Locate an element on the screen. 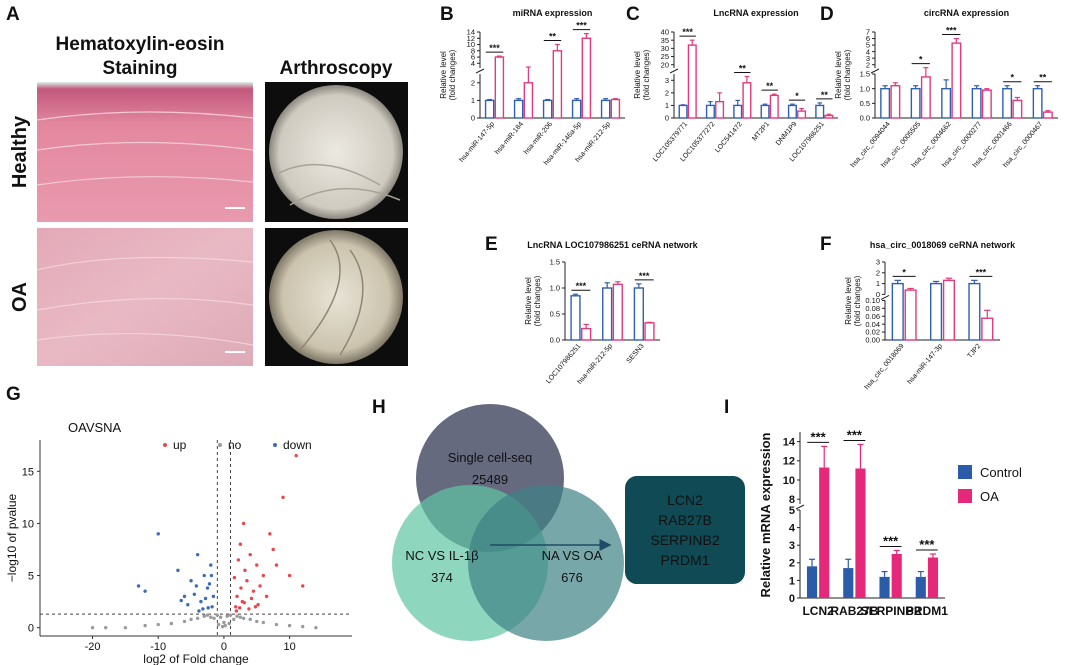  x-tick-label: hsa-miR-184 is located at coordinates (509, 138).